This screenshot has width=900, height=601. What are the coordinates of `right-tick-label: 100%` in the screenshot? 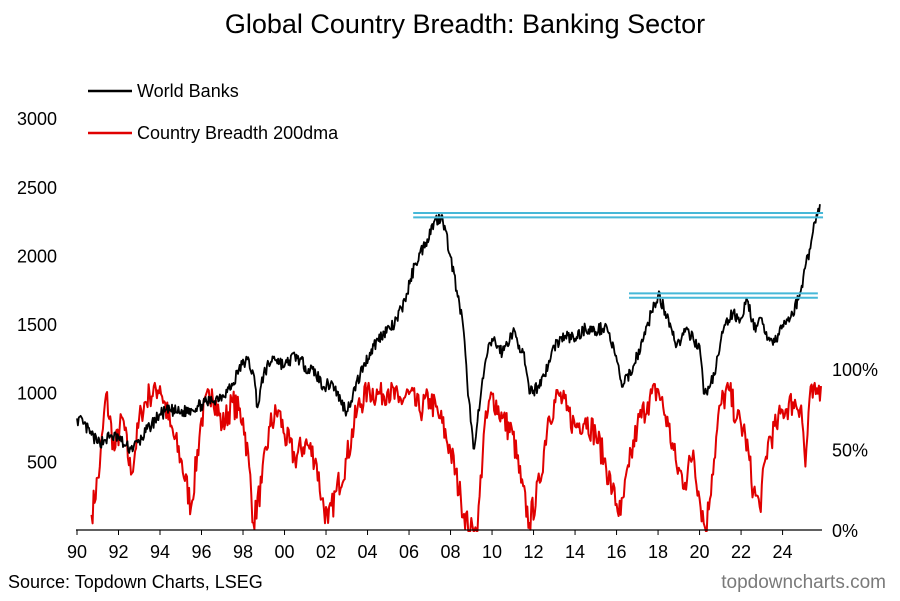 It's located at (855, 370).